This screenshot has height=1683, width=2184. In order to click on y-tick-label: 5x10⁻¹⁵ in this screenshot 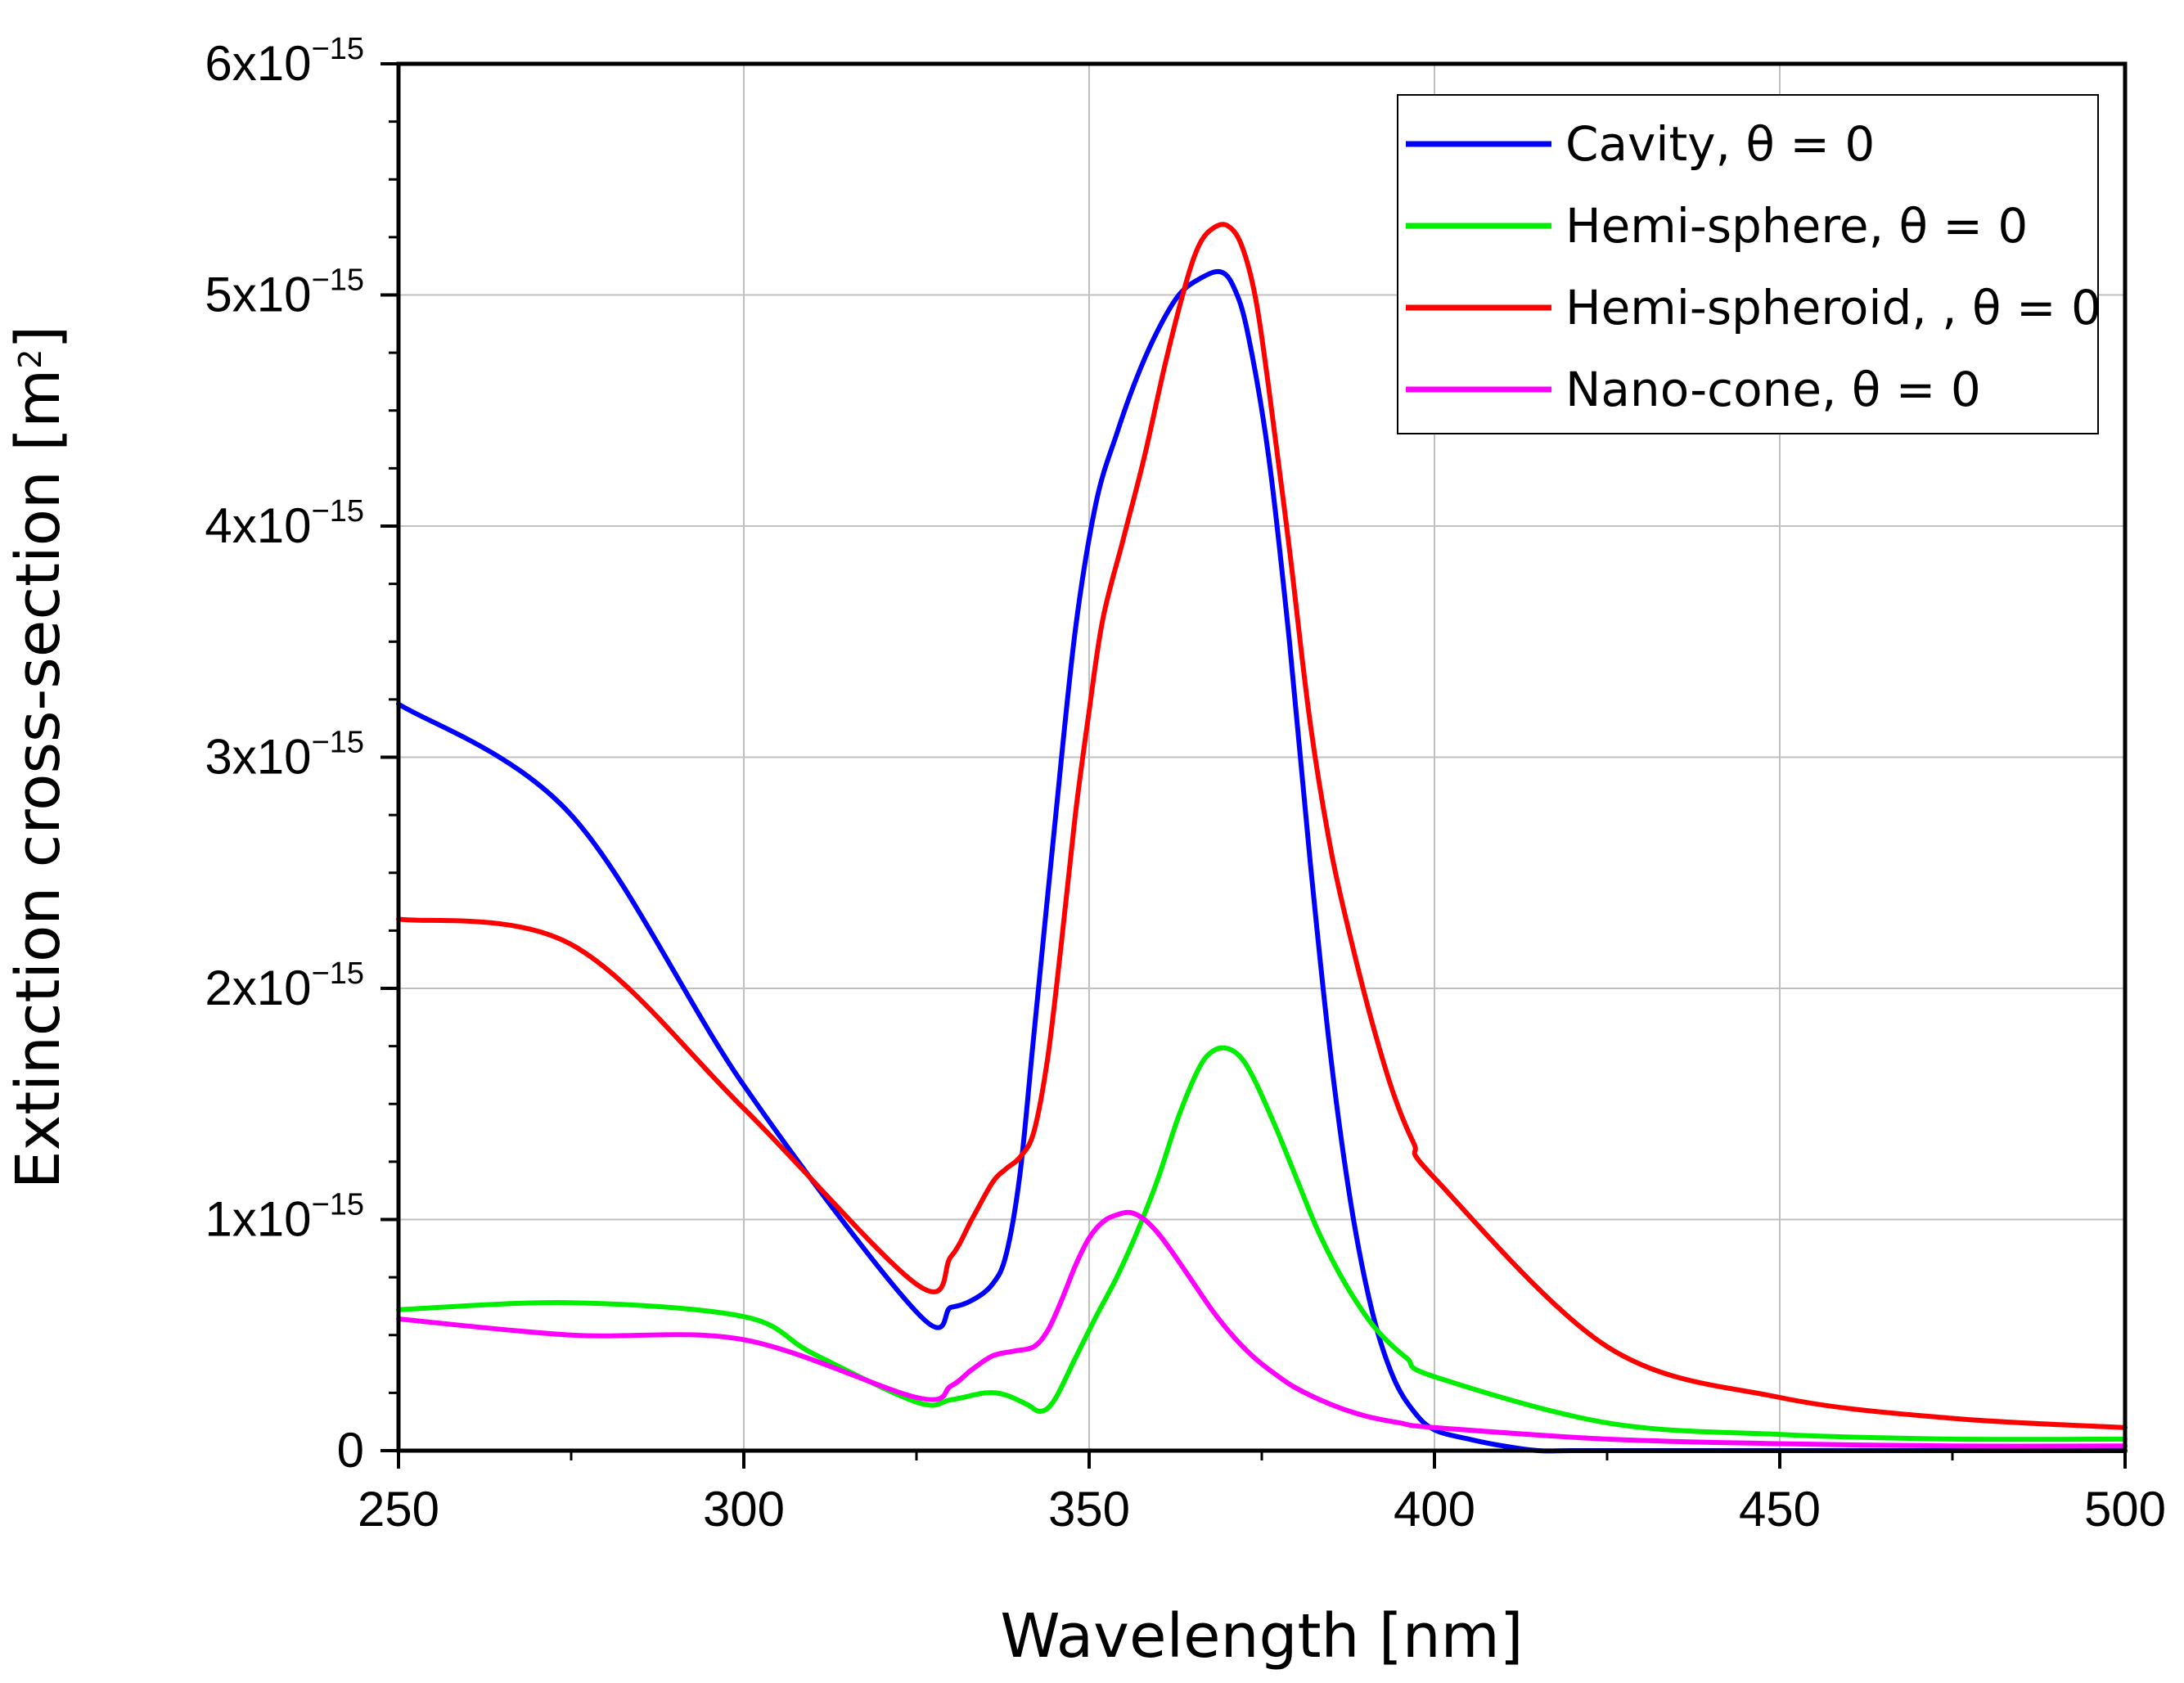, I will do `click(284, 293)`.